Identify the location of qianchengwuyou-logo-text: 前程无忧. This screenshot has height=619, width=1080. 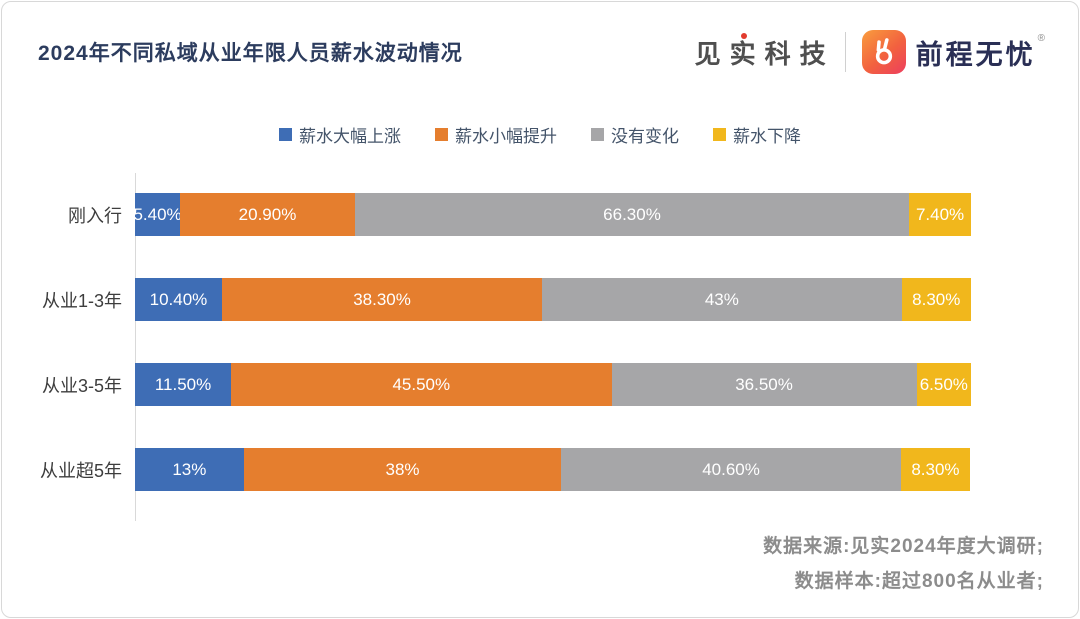
(975, 54).